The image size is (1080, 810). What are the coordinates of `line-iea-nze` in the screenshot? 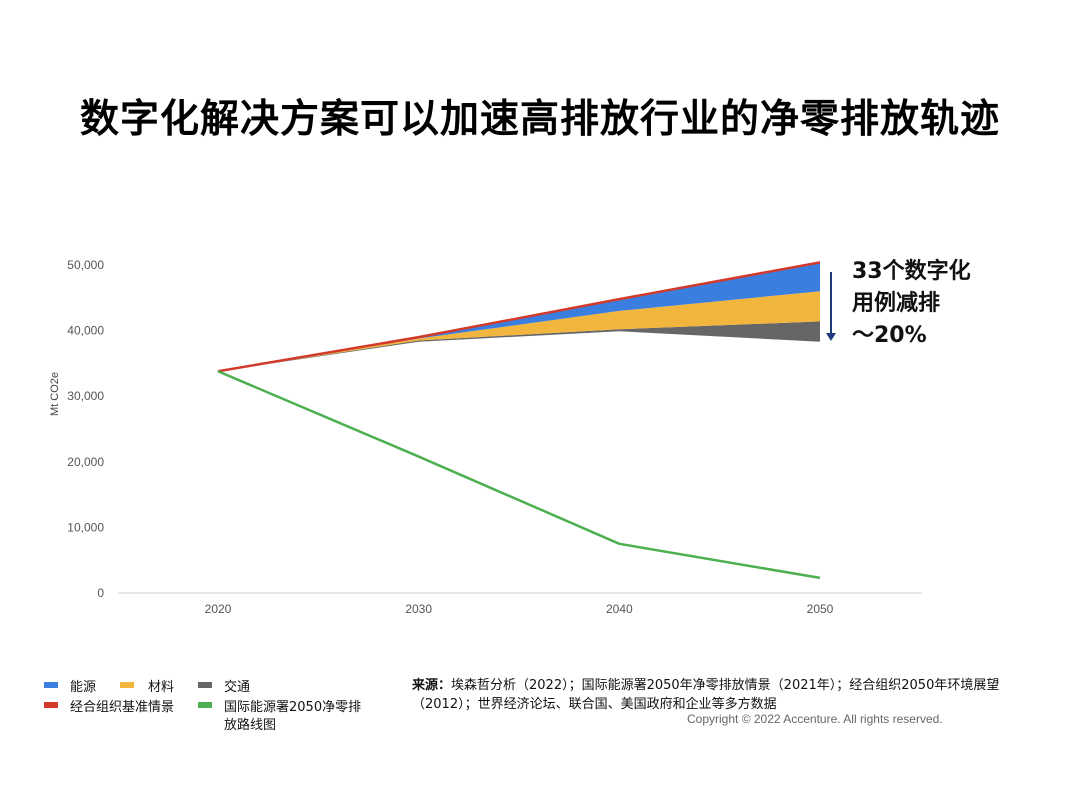 It's located at (519, 475).